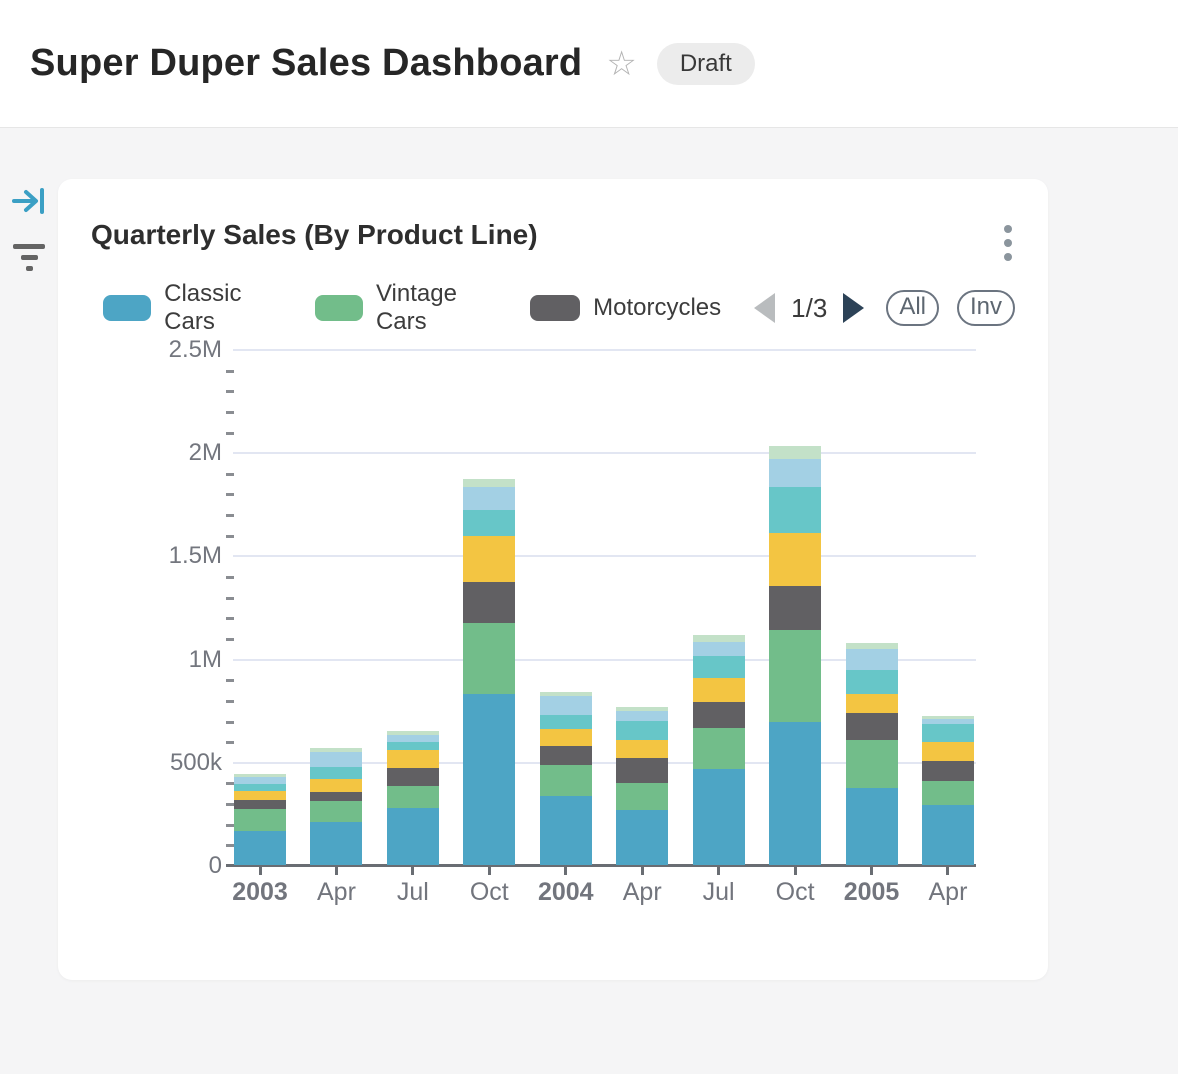  I want to click on filter-icon, so click(29, 259).